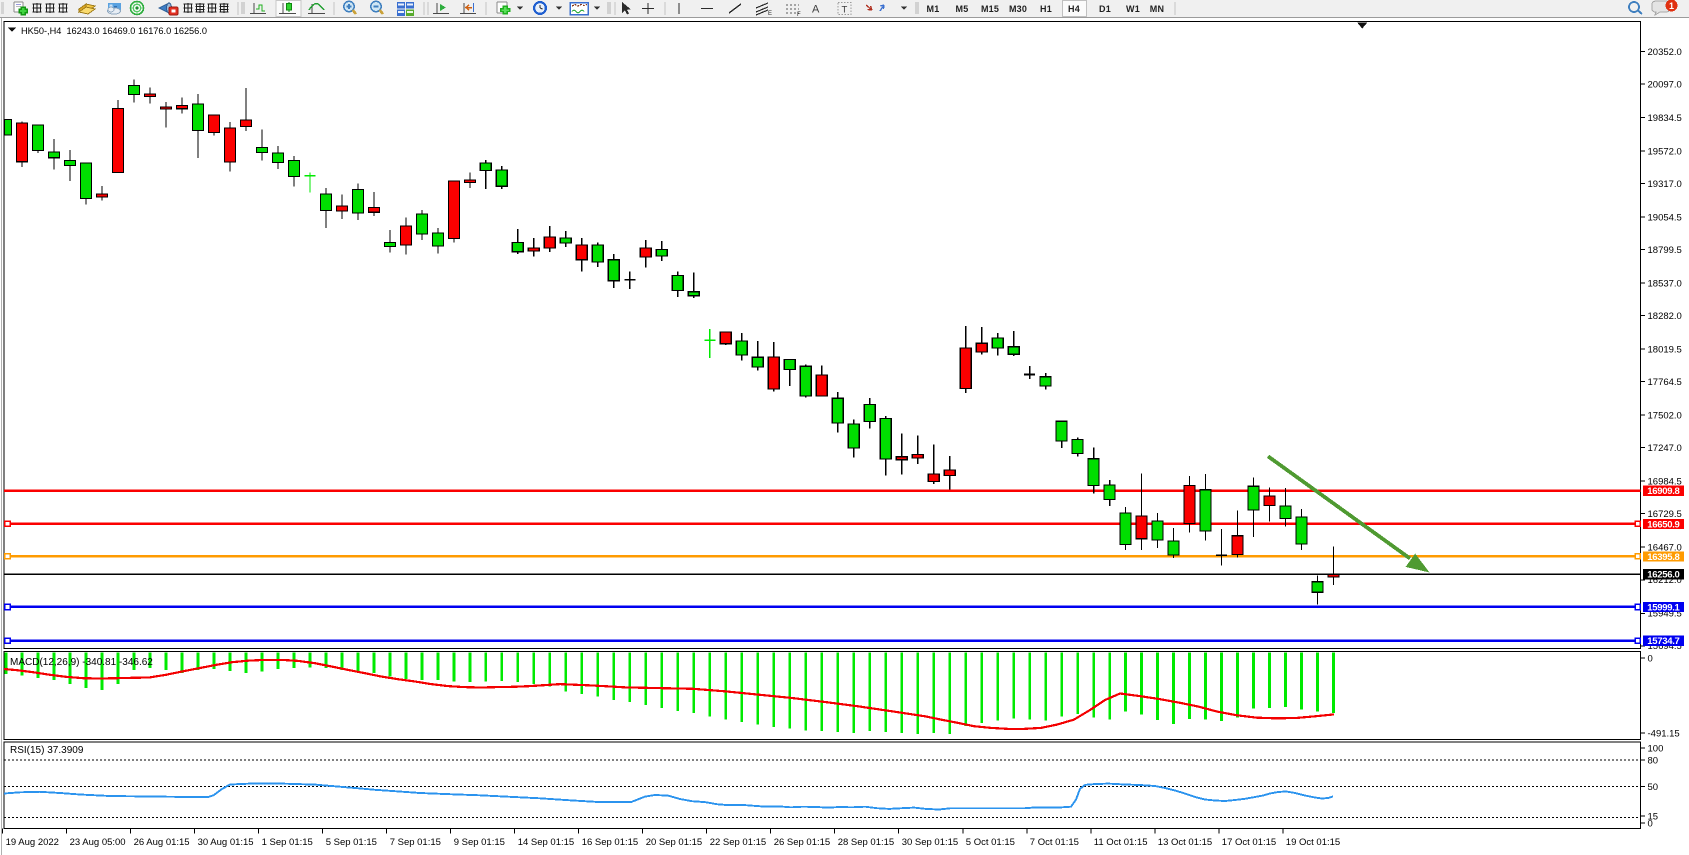  I want to click on svg-text: 17 Oct 01:15, so click(1249, 842).